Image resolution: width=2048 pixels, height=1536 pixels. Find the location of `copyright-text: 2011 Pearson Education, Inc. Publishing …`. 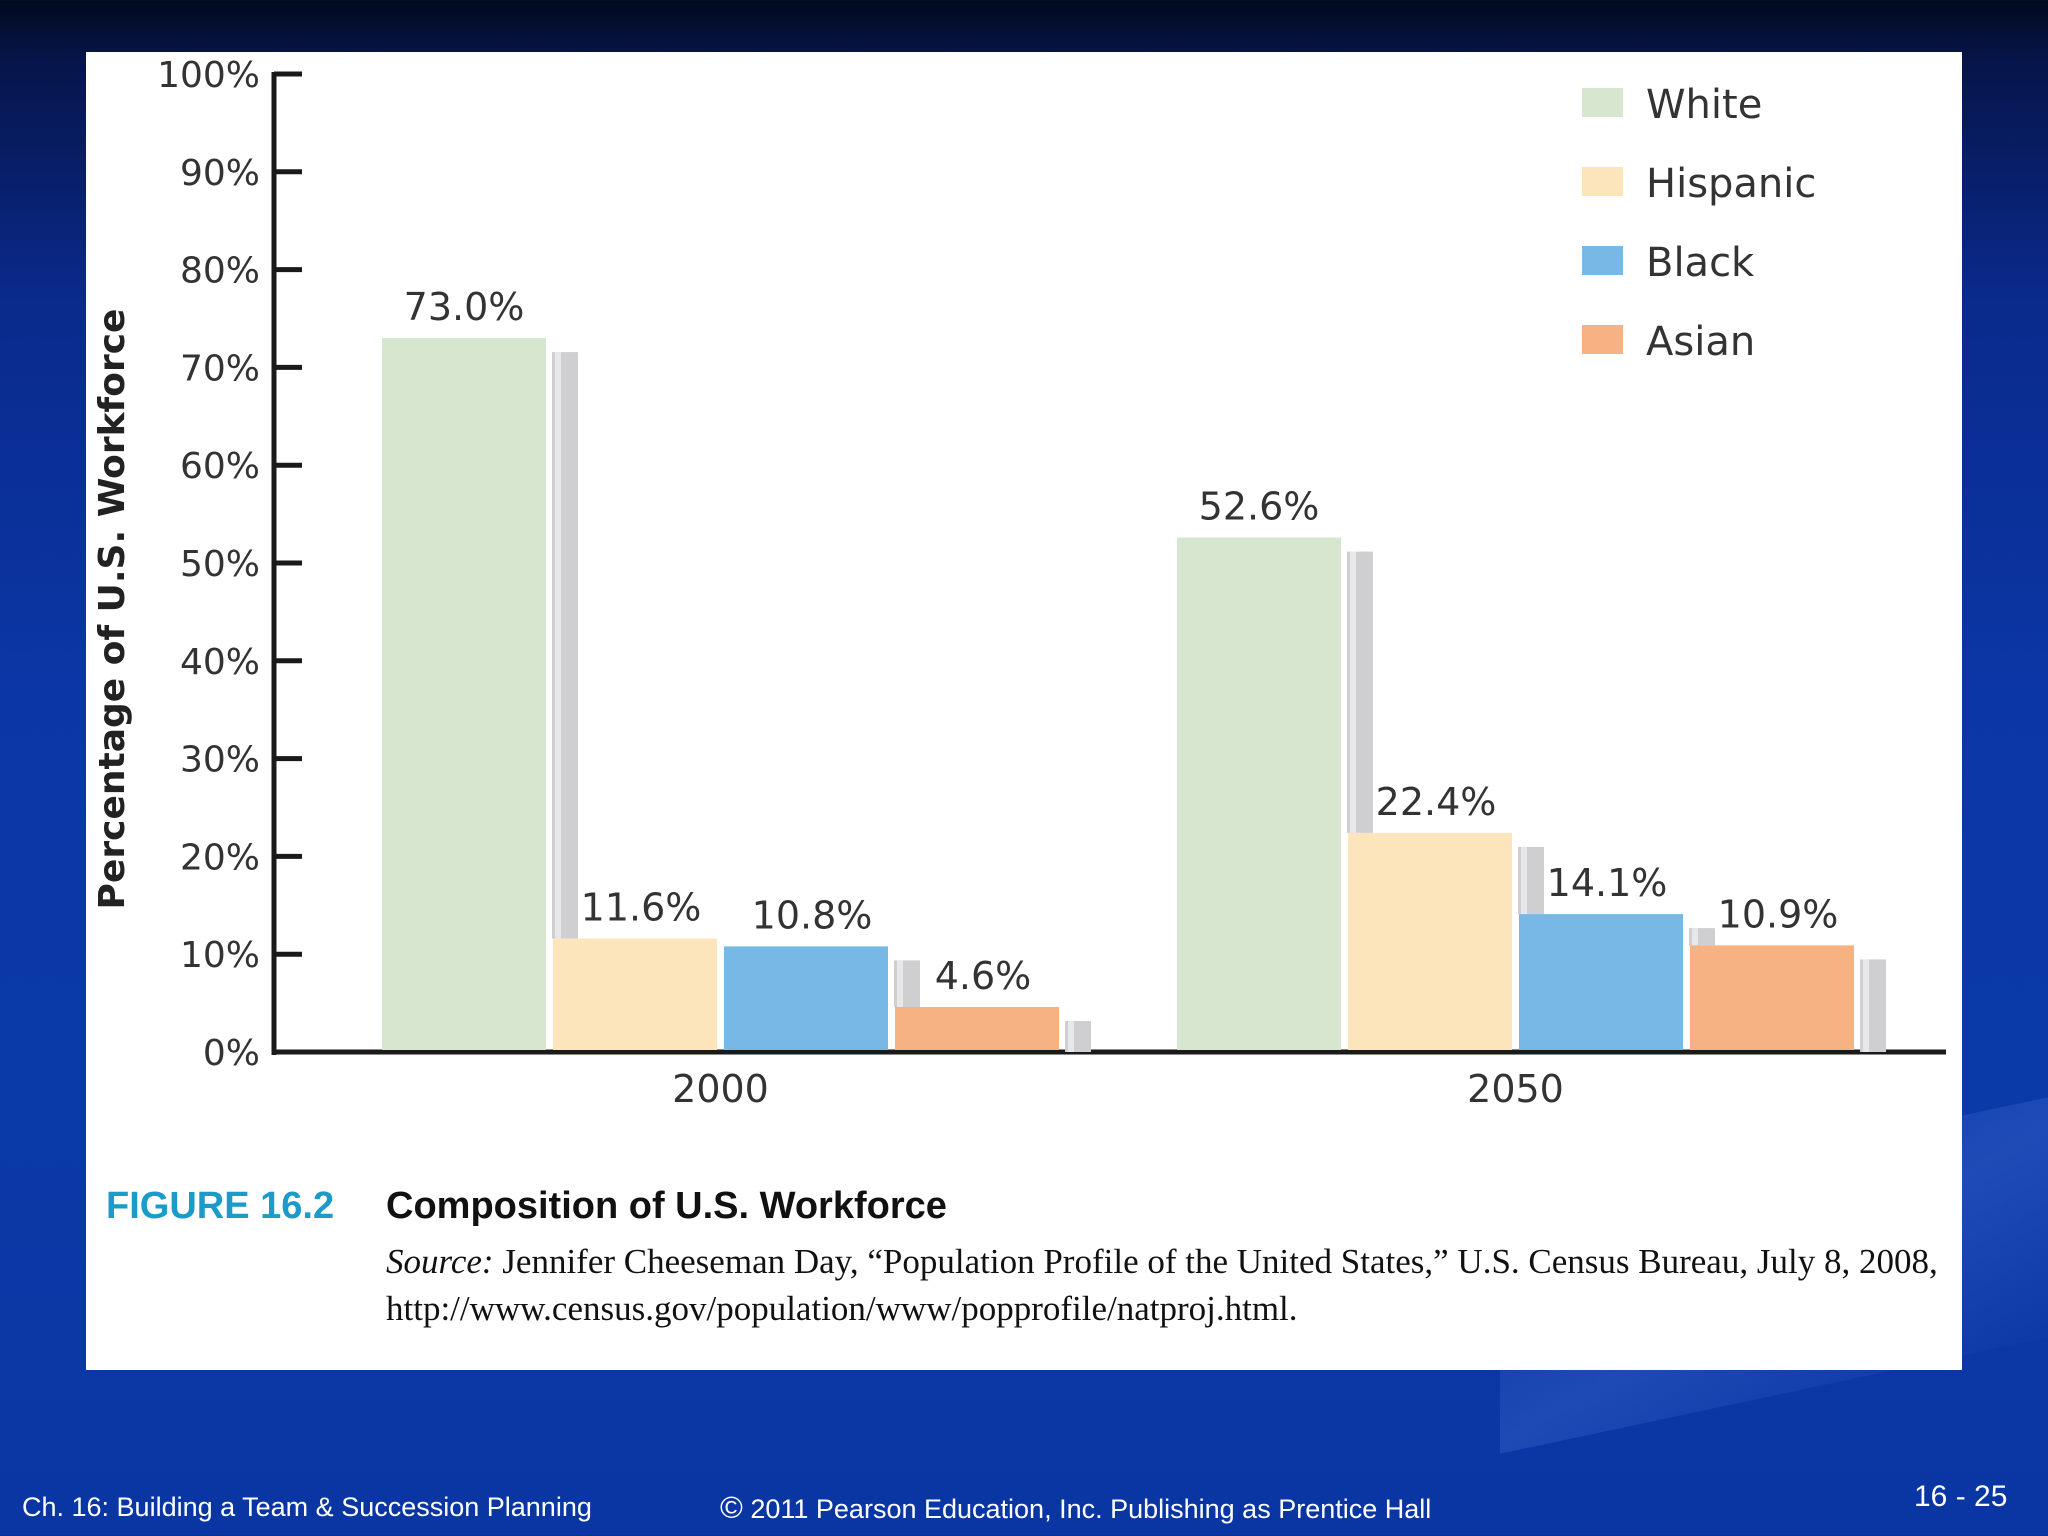

copyright-text: 2011 Pearson Education, Inc. Publishing … is located at coordinates (1087, 1509).